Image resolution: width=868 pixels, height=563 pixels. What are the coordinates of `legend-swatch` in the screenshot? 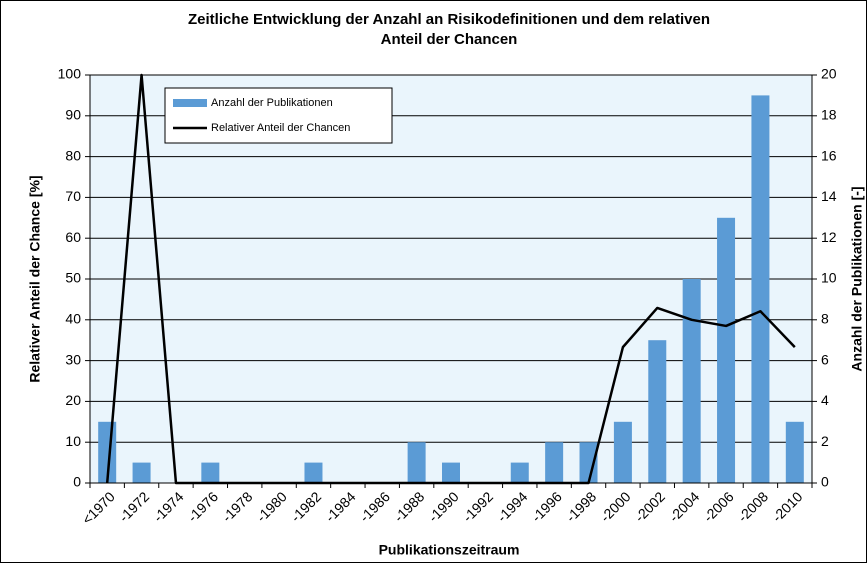 It's located at (190, 103).